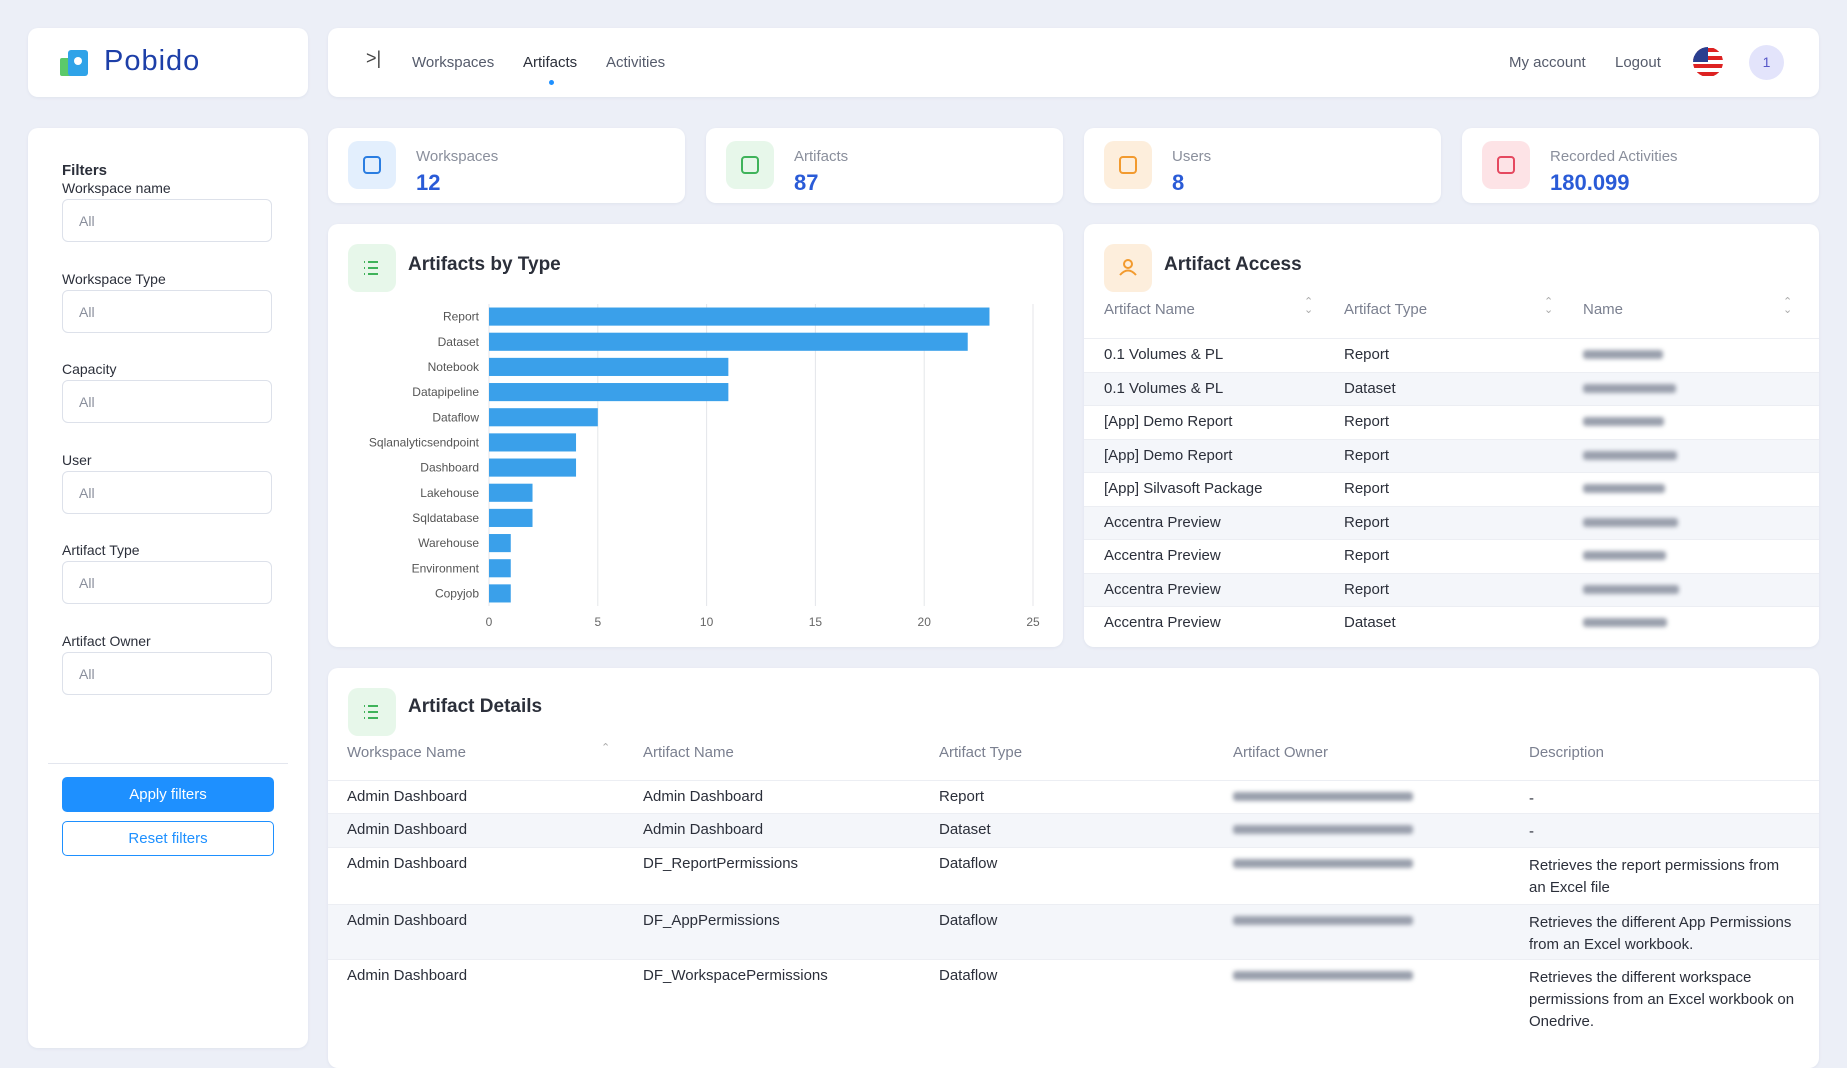  I want to click on filter-label: User, so click(77, 459).